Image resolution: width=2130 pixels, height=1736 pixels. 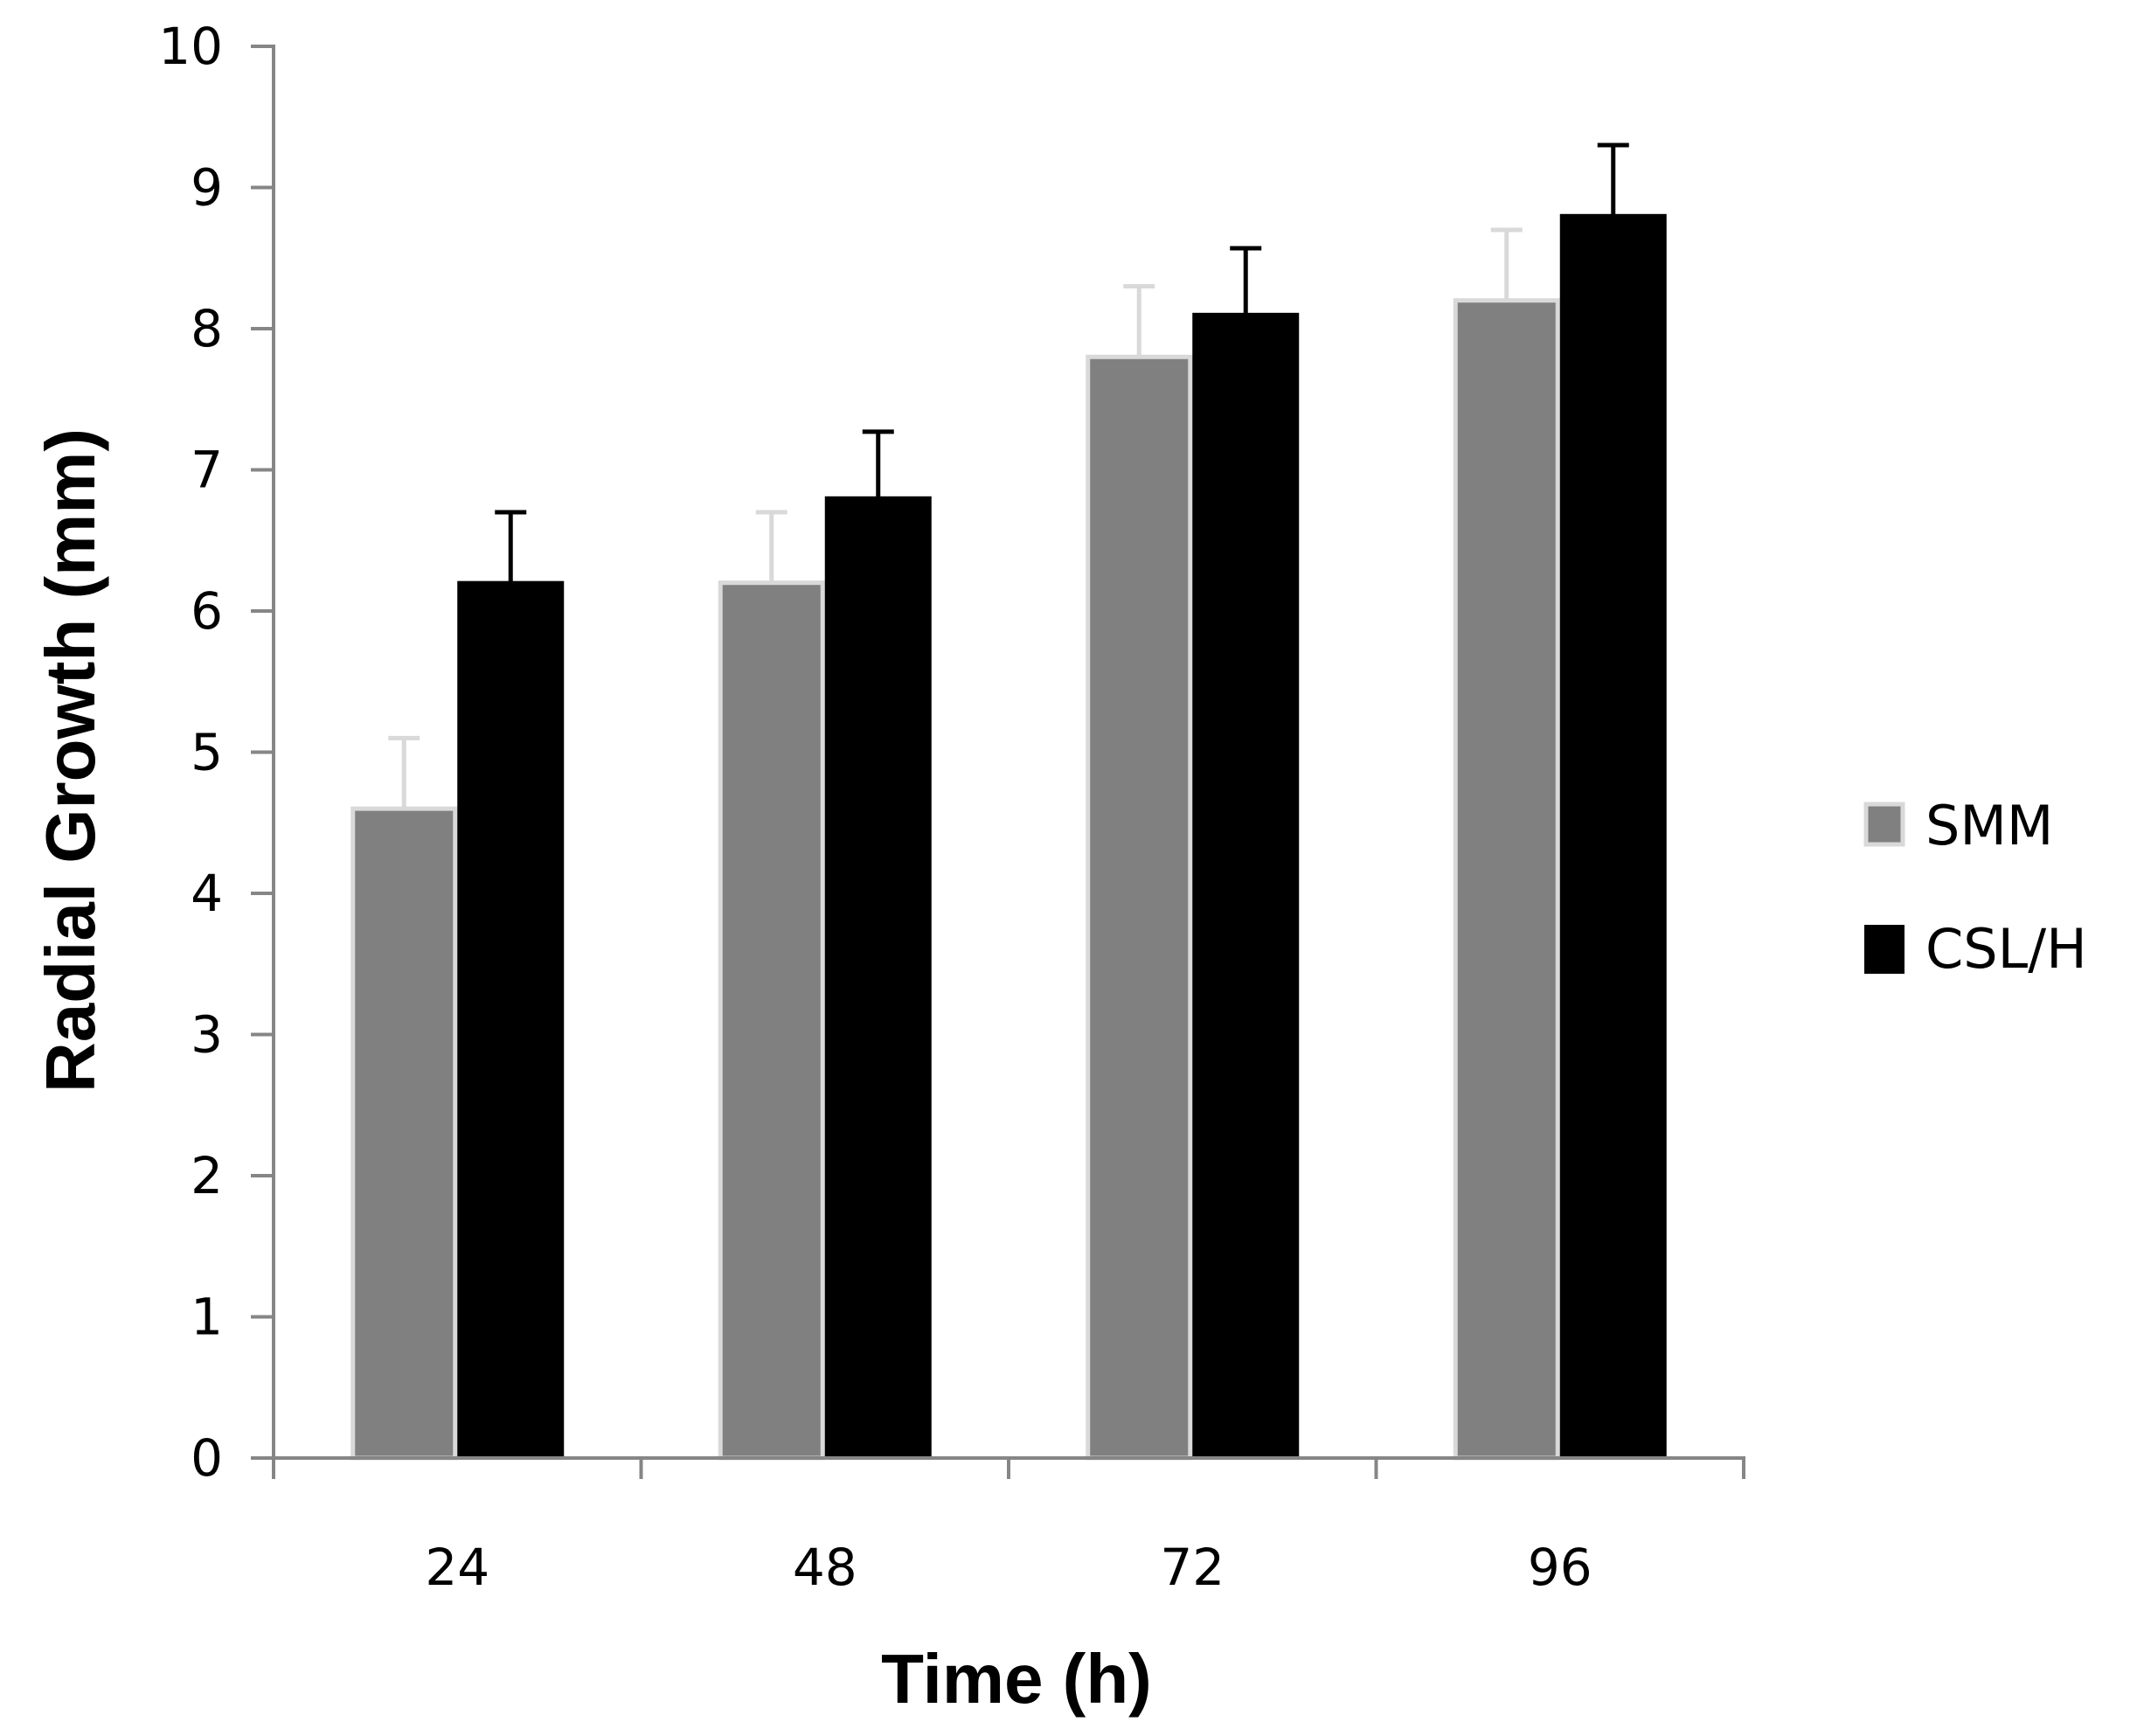 I want to click on x-tick-label: 24, so click(x=457, y=1567).